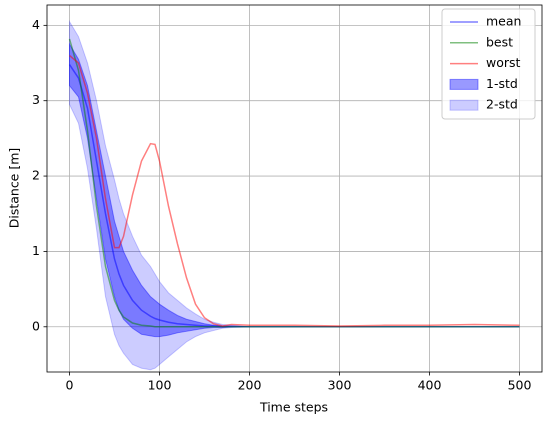 The width and height of the screenshot is (550, 423). Describe the element at coordinates (502, 83) in the screenshot. I see `legend-label: 1-std` at that location.